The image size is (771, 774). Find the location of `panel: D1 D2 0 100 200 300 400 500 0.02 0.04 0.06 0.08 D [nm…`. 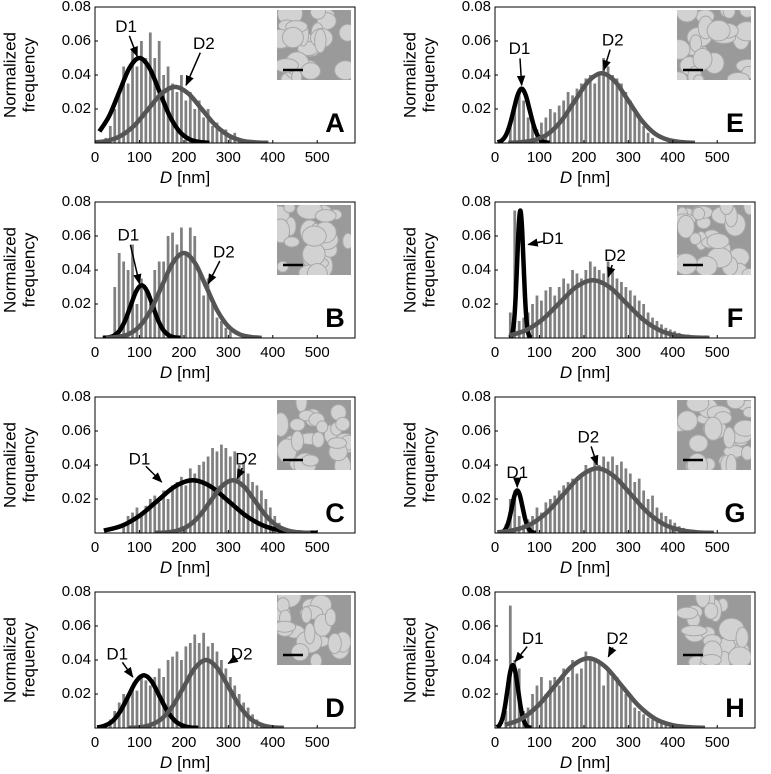

panel: D1 D2 0 100 200 300 400 500 0.02 0.04 0.06 0.08 D [nm… is located at coordinates (578, 677).